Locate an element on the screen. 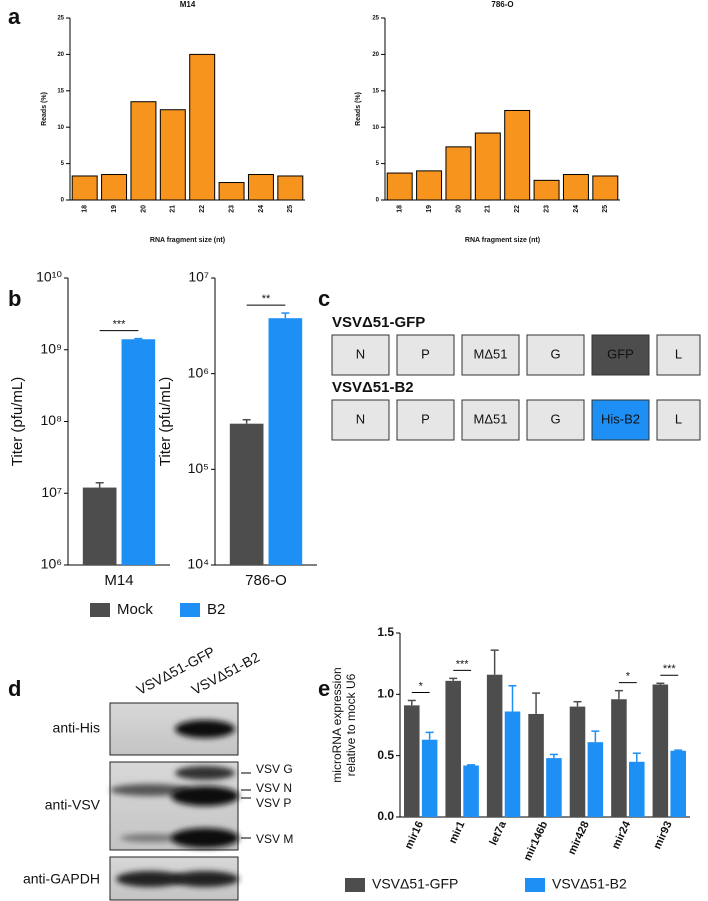  gene-label: G is located at coordinates (555, 418).